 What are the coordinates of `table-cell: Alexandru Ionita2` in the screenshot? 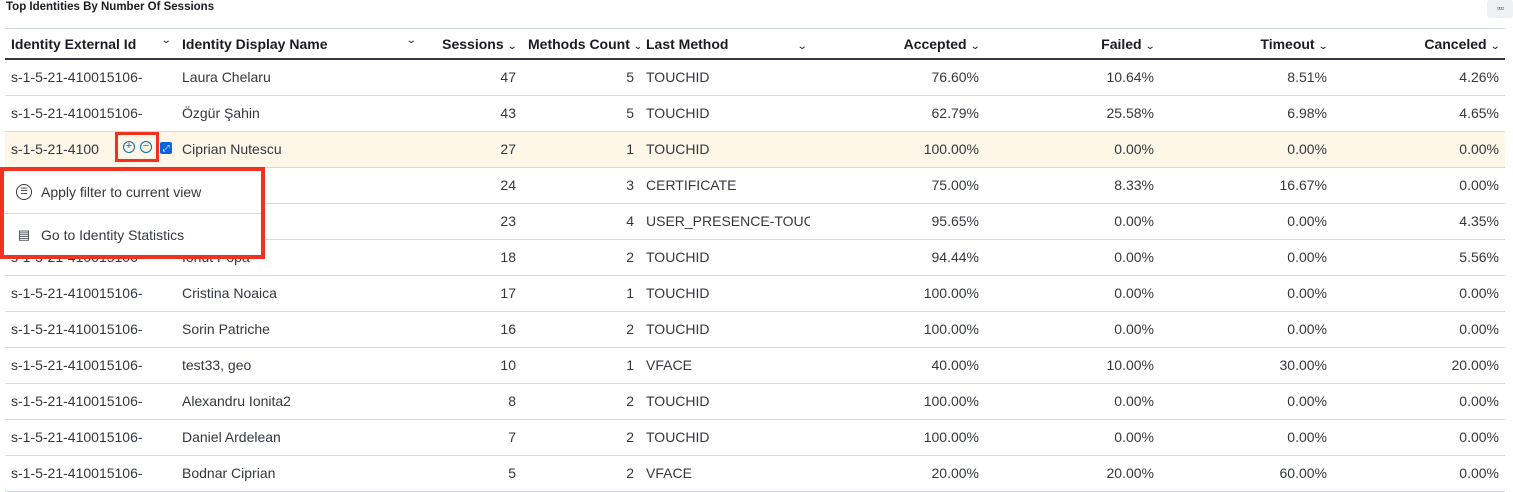 It's located at (298, 401).